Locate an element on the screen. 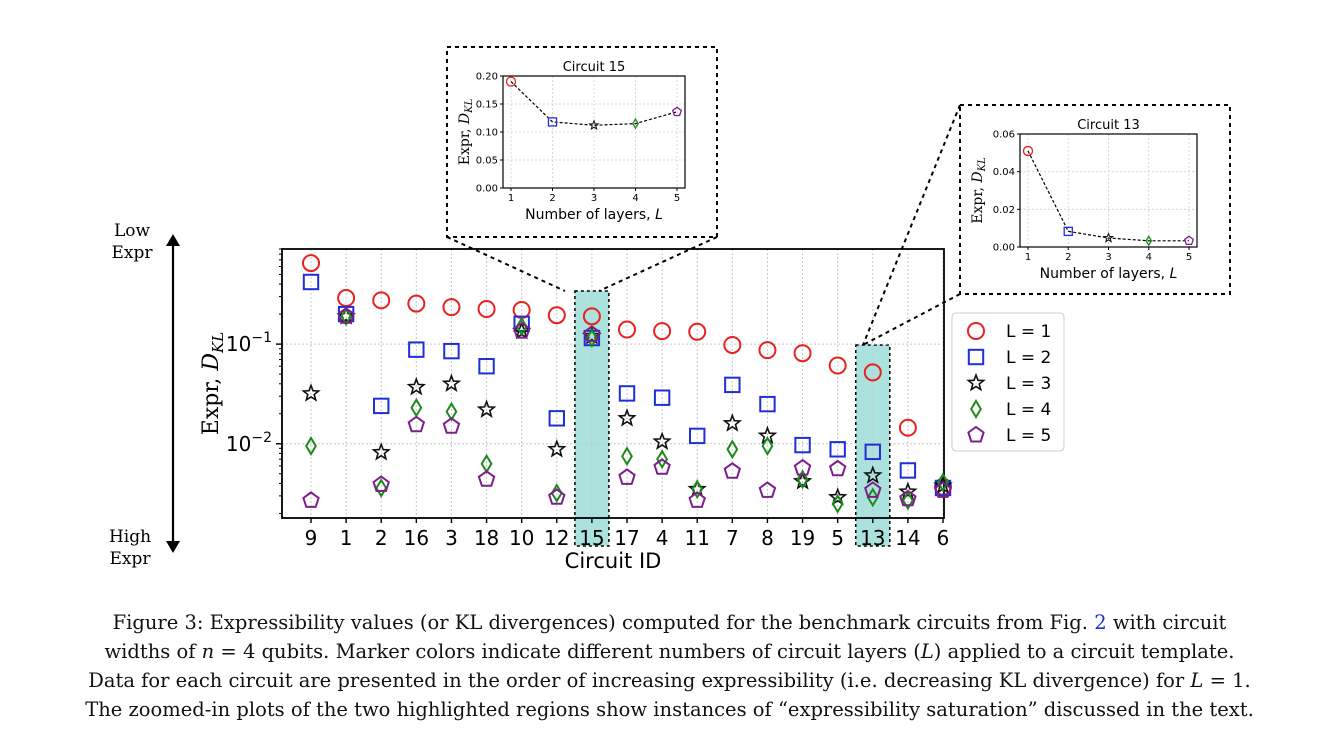 The height and width of the screenshot is (751, 1339). x-tick-label: 3 is located at coordinates (451, 538).